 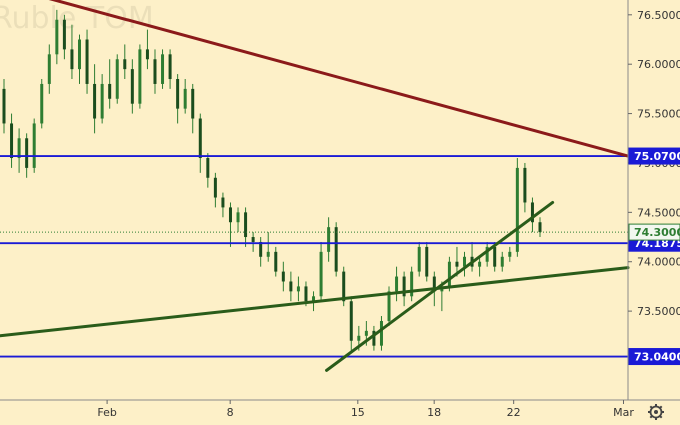 I want to click on y-tick-label: 74.0000, so click(x=658, y=262).